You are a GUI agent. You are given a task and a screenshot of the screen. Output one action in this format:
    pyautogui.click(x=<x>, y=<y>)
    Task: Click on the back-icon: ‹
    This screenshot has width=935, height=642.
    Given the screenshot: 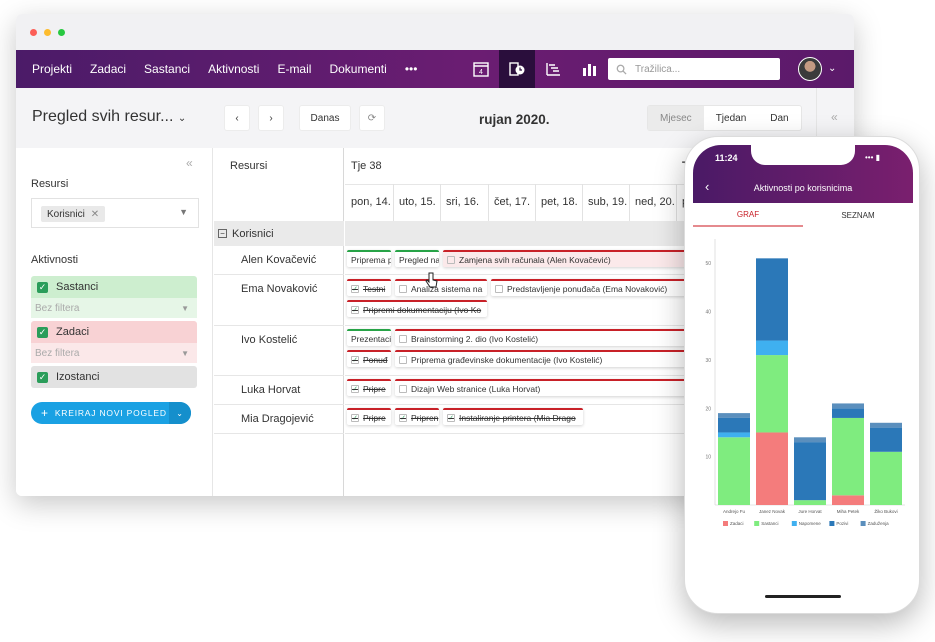 What is the action you would take?
    pyautogui.click(x=707, y=186)
    